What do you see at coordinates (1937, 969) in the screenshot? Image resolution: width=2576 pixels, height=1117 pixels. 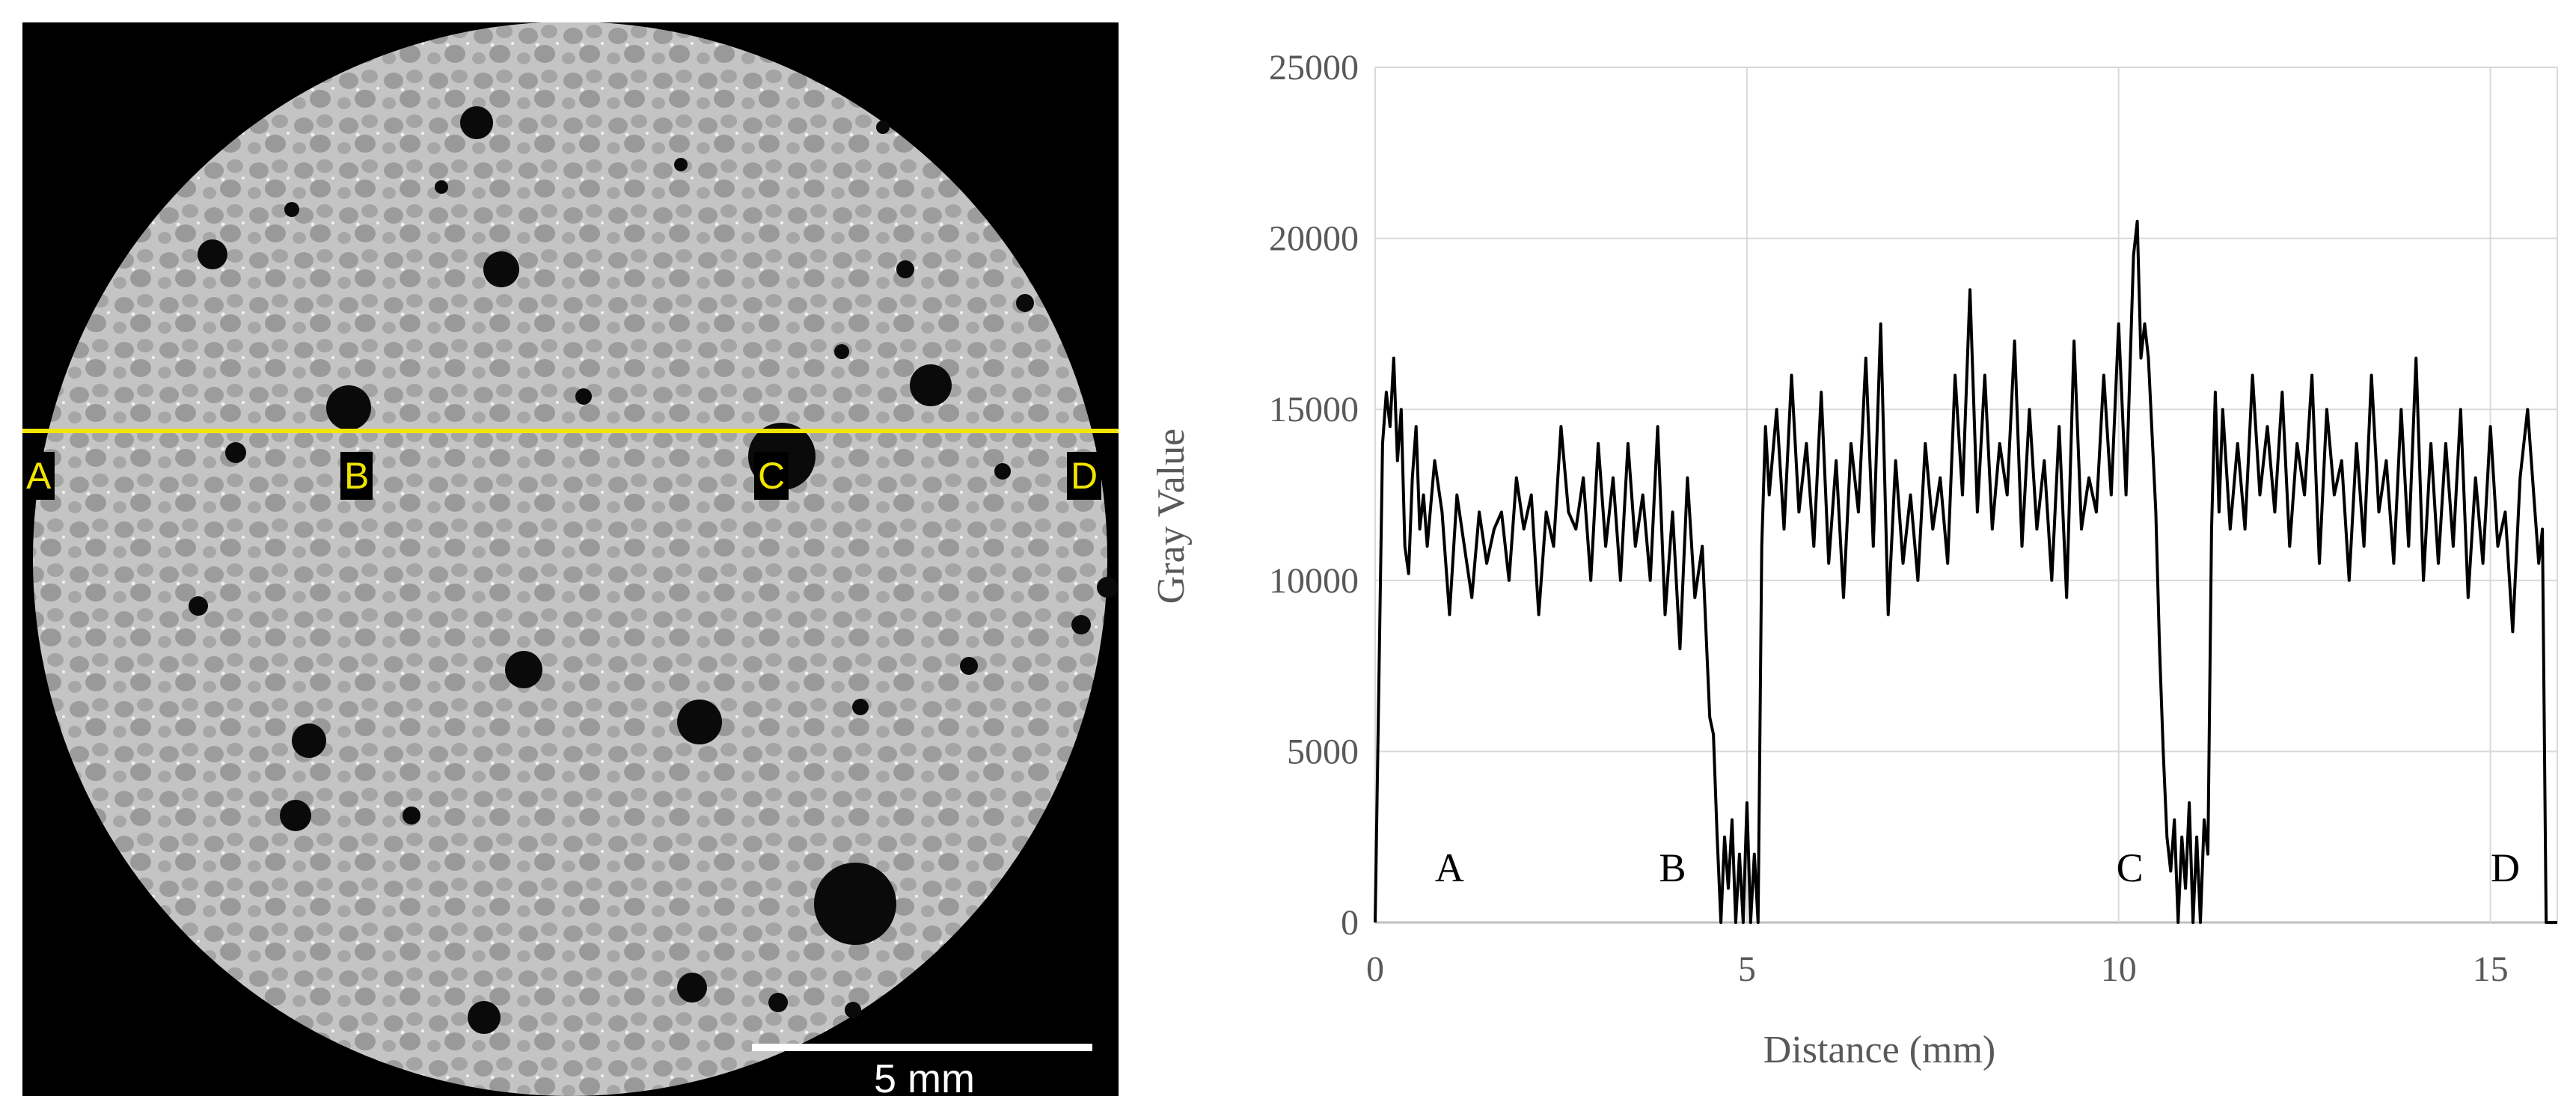 I see `x-axis-ticks: 0 5 10 15` at bounding box center [1937, 969].